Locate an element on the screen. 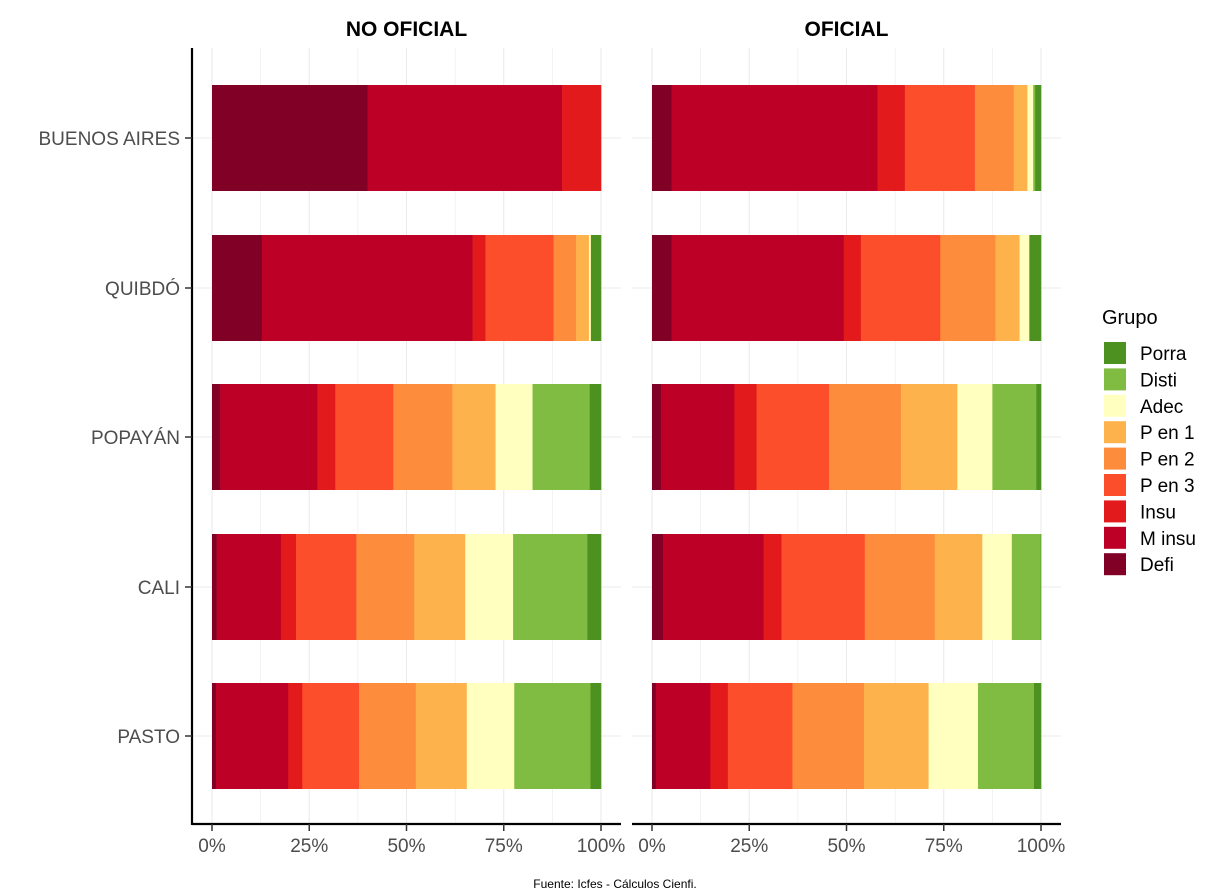 The width and height of the screenshot is (1223, 892). bar-segment-no-oficial-cali-m-insu is located at coordinates (249, 587).